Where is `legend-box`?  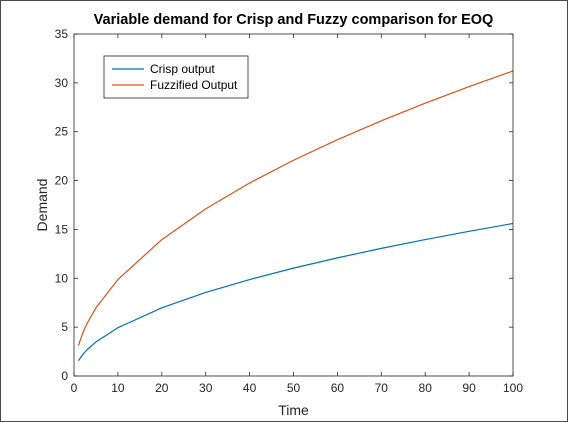 legend-box is located at coordinates (176, 77).